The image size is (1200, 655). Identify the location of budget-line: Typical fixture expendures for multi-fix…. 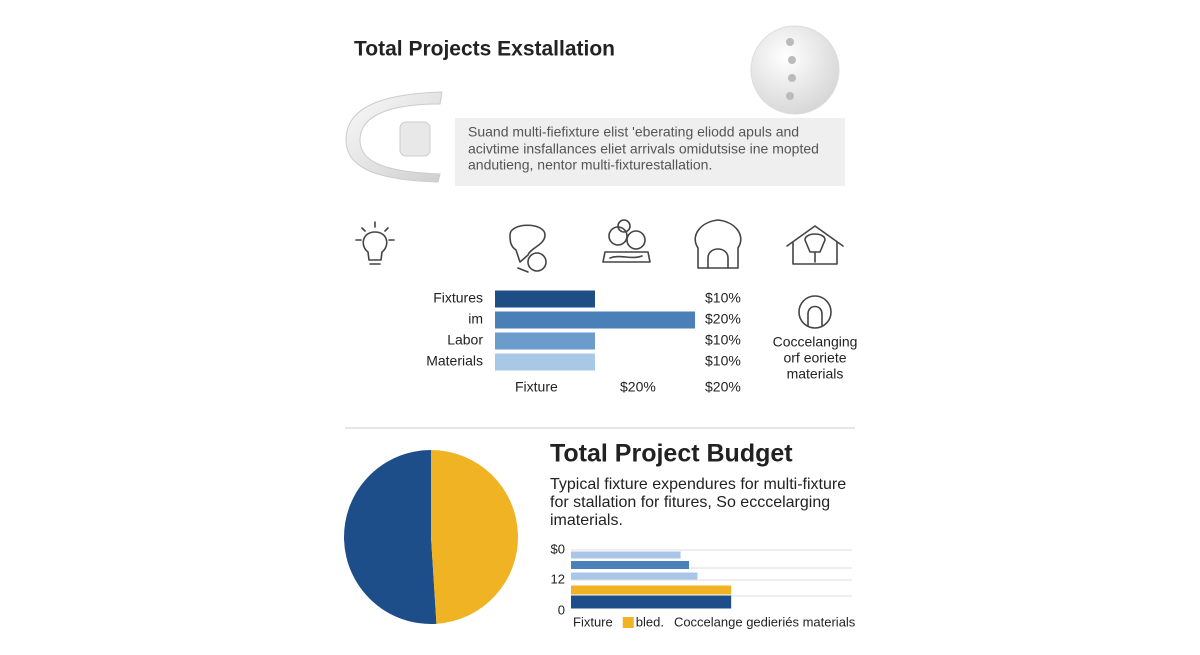
(698, 484).